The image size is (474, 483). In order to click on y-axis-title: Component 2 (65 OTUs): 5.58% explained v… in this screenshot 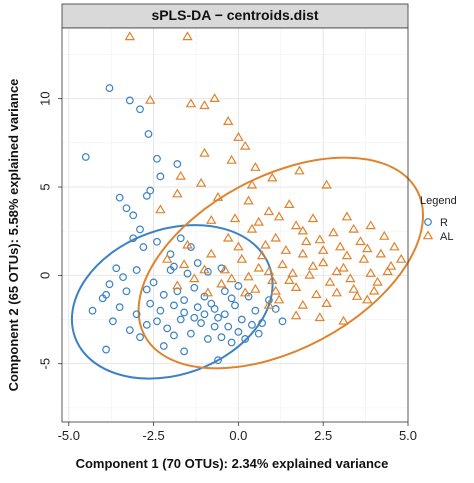, I will do `click(13, 235)`.